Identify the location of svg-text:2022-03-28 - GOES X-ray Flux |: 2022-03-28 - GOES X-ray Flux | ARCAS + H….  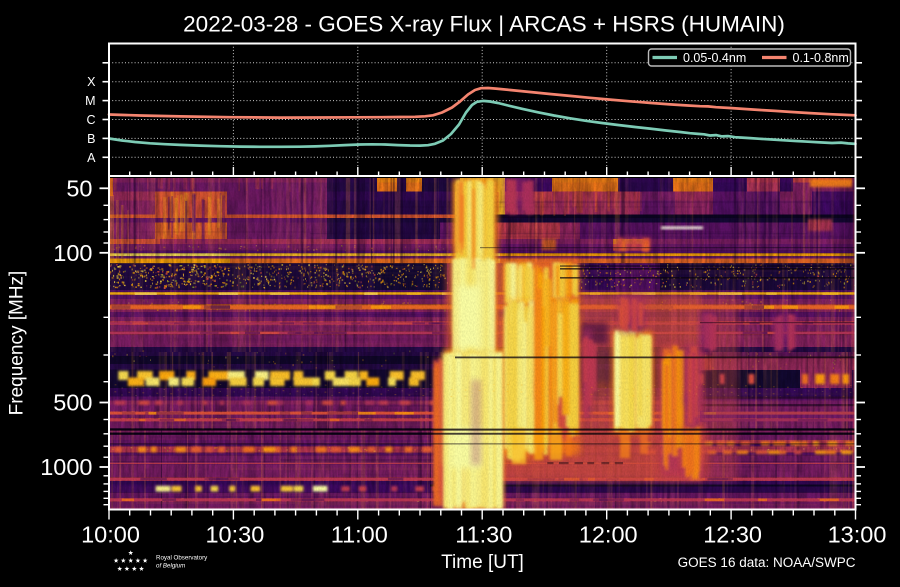
(484, 24).